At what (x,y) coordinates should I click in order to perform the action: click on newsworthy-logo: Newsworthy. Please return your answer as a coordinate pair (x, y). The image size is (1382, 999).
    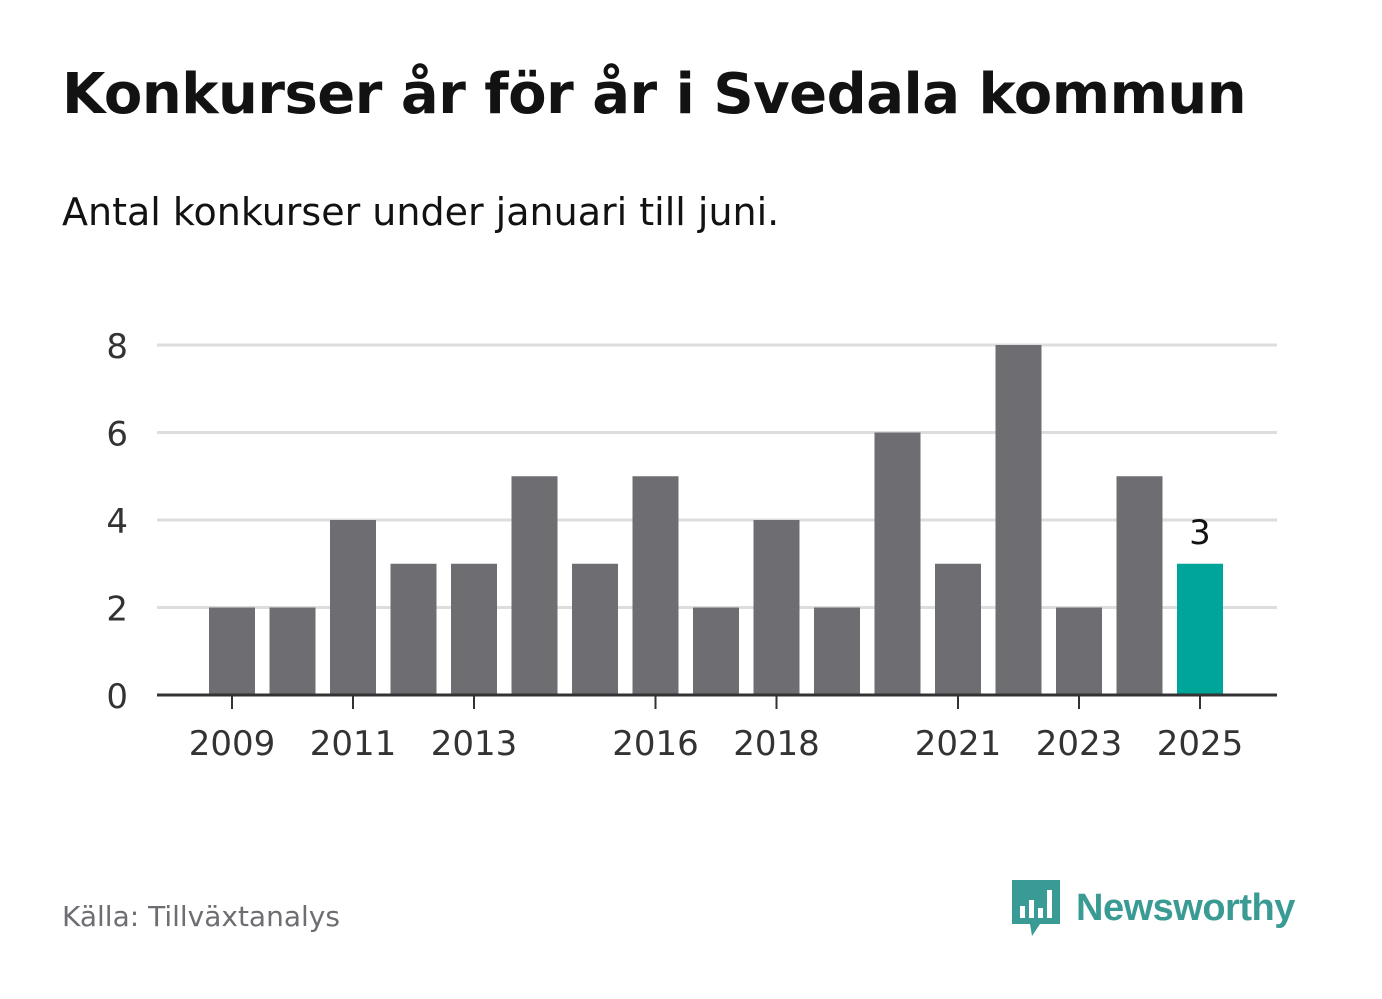
    Looking at the image, I should click on (1152, 908).